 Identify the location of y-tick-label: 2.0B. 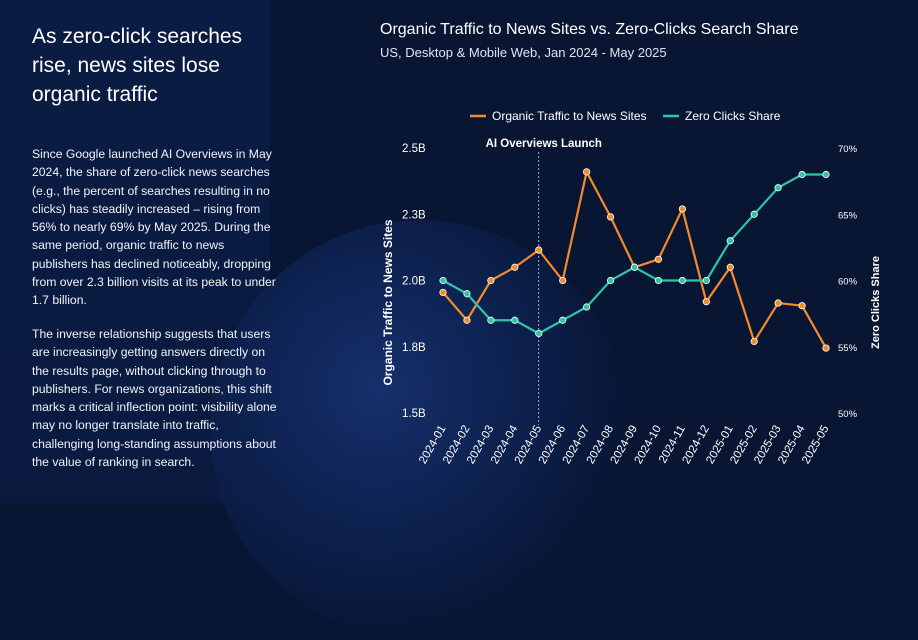
(414, 282).